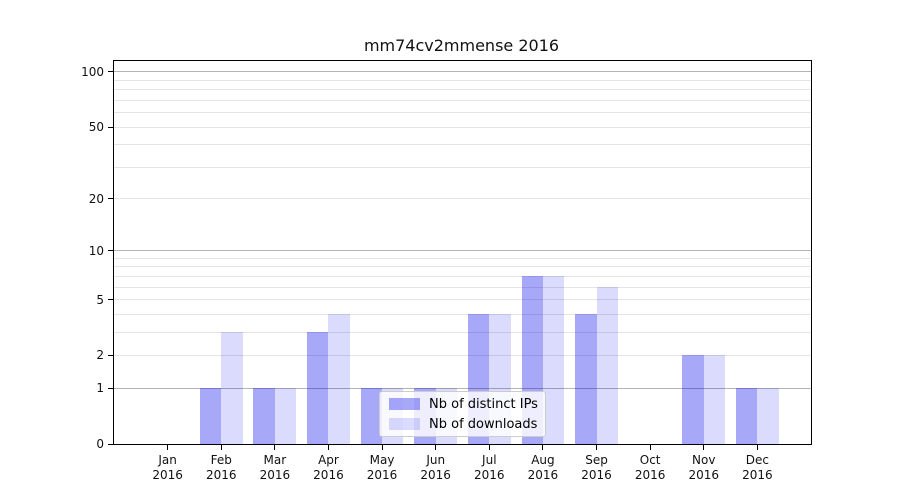 This screenshot has height=500, width=900. What do you see at coordinates (489, 467) in the screenshot?
I see `x-tick-label: Jul 2016` at bounding box center [489, 467].